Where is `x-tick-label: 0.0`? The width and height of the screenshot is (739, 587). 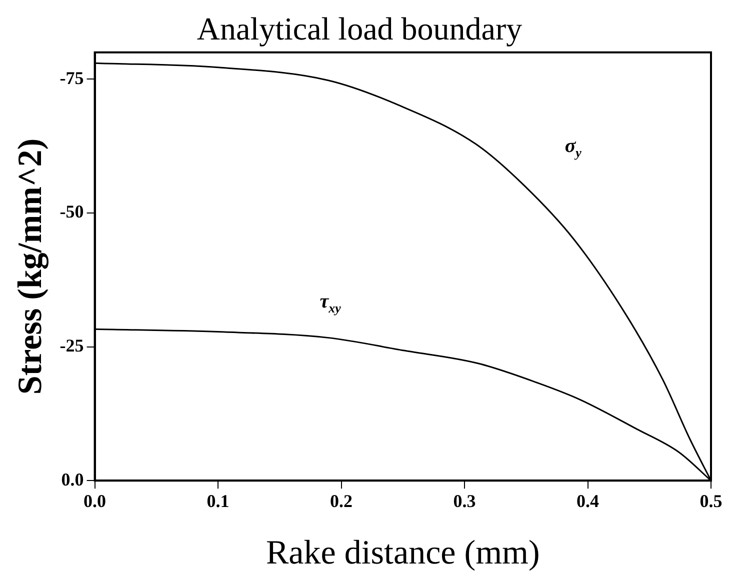
x-tick-label: 0.0 is located at coordinates (95, 501).